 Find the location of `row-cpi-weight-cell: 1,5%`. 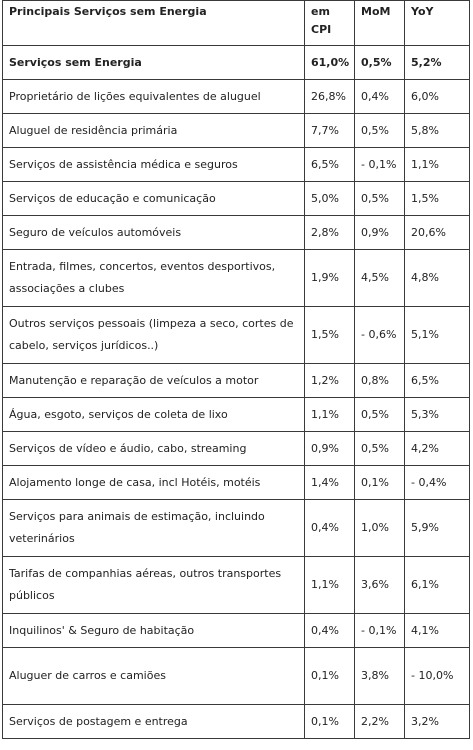

row-cpi-weight-cell: 1,5% is located at coordinates (329, 335).